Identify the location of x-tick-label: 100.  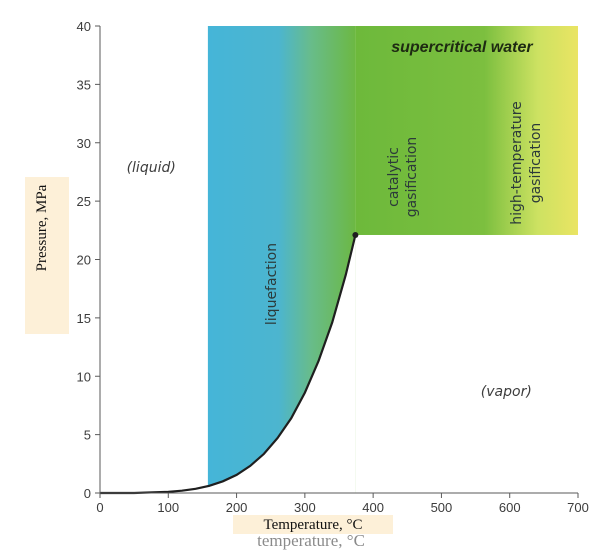
(168, 507).